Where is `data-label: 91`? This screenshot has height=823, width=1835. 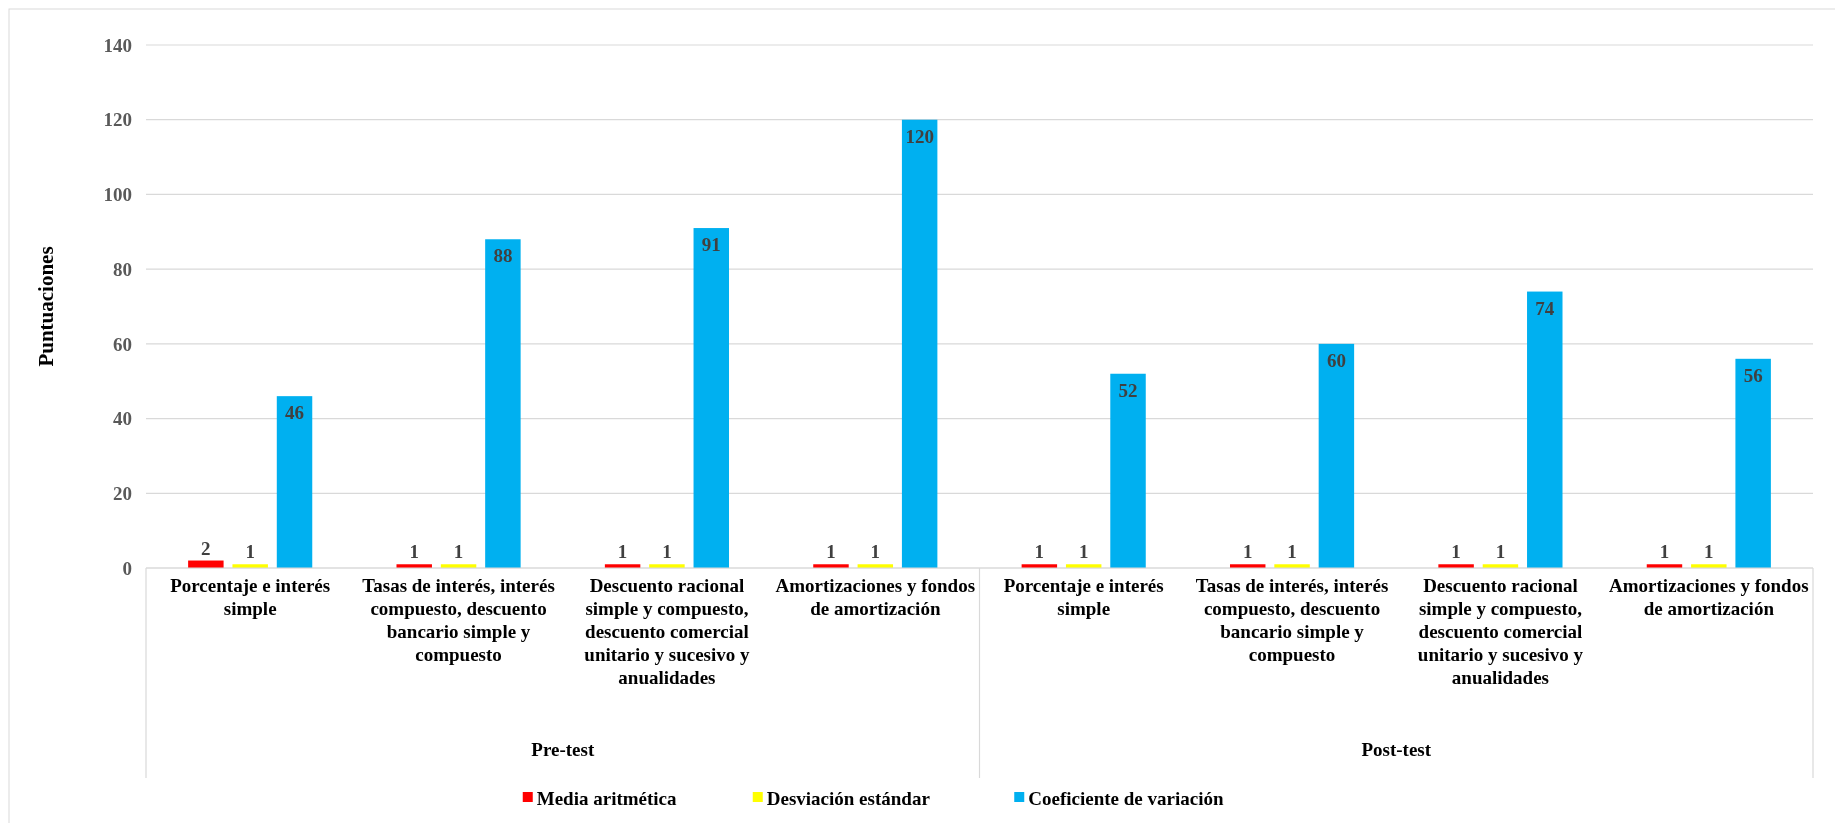
data-label: 91 is located at coordinates (711, 245).